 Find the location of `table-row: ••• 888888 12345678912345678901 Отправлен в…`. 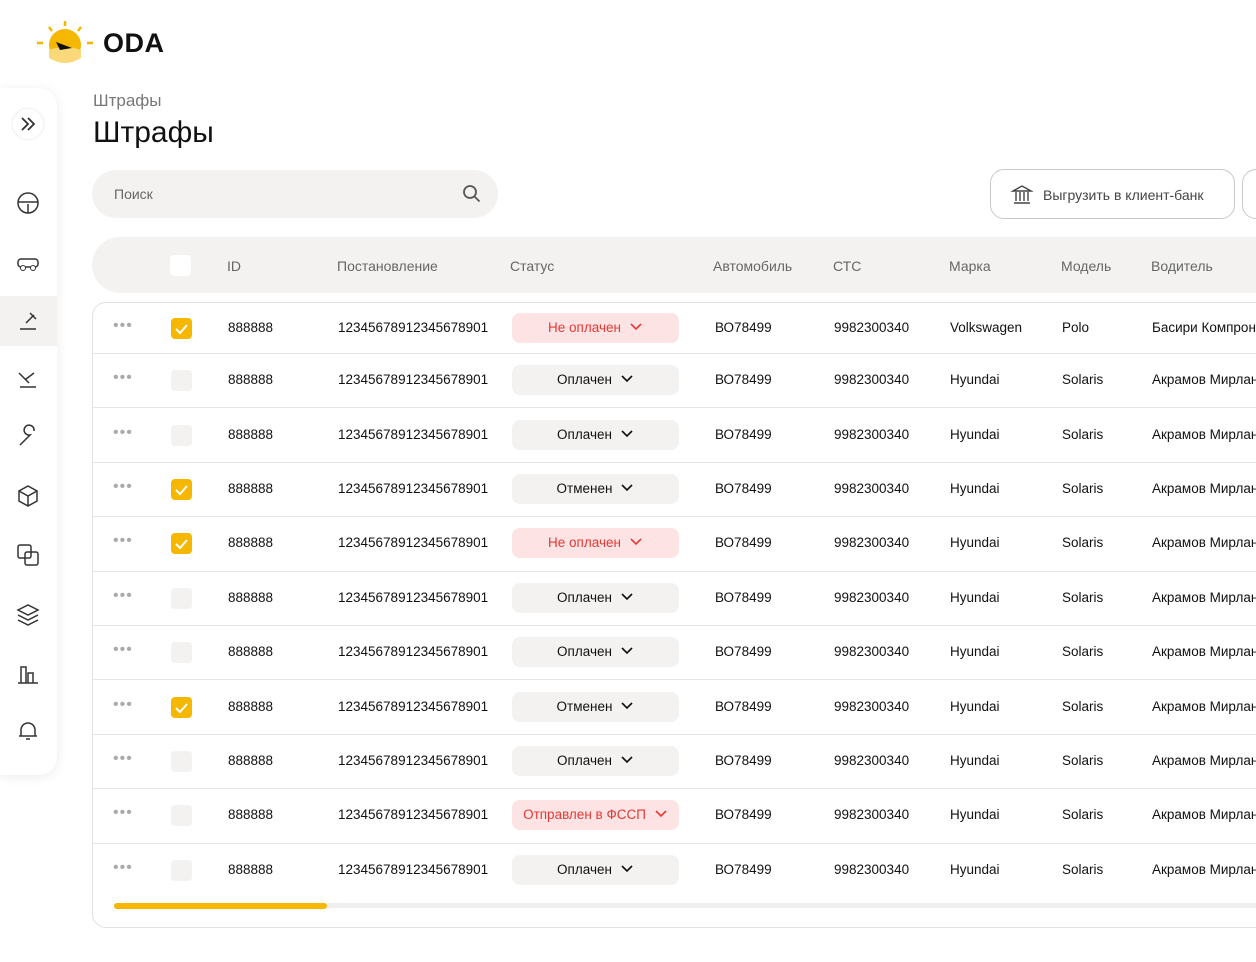

table-row: ••• 888888 12345678912345678901 Отправлен в… is located at coordinates (674, 816).